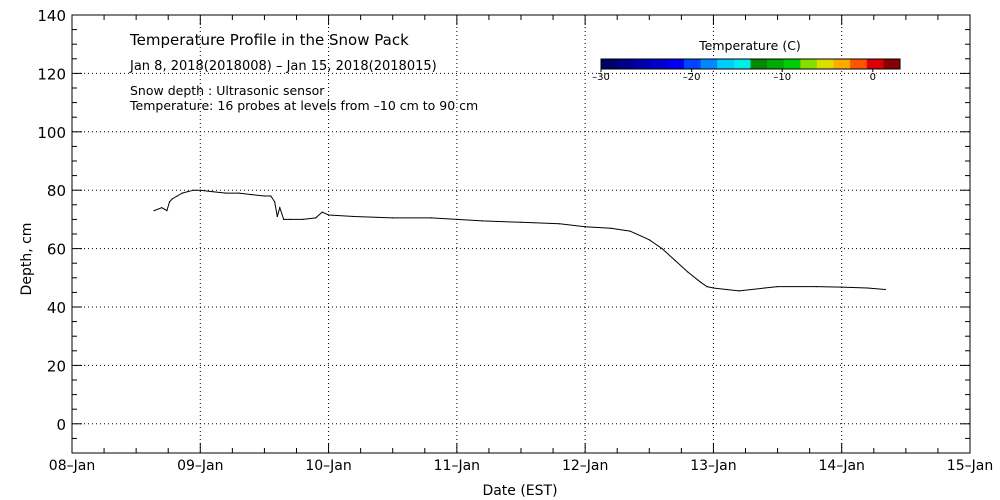 This screenshot has height=500, width=1000. I want to click on y-axis-label: Depth, cm, so click(27, 259).